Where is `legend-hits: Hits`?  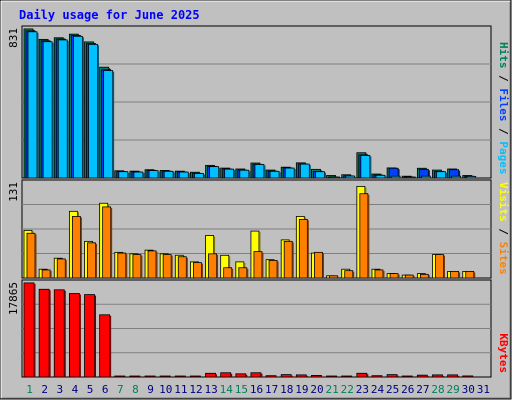
legend-hits: Hits is located at coordinates (503, 55).